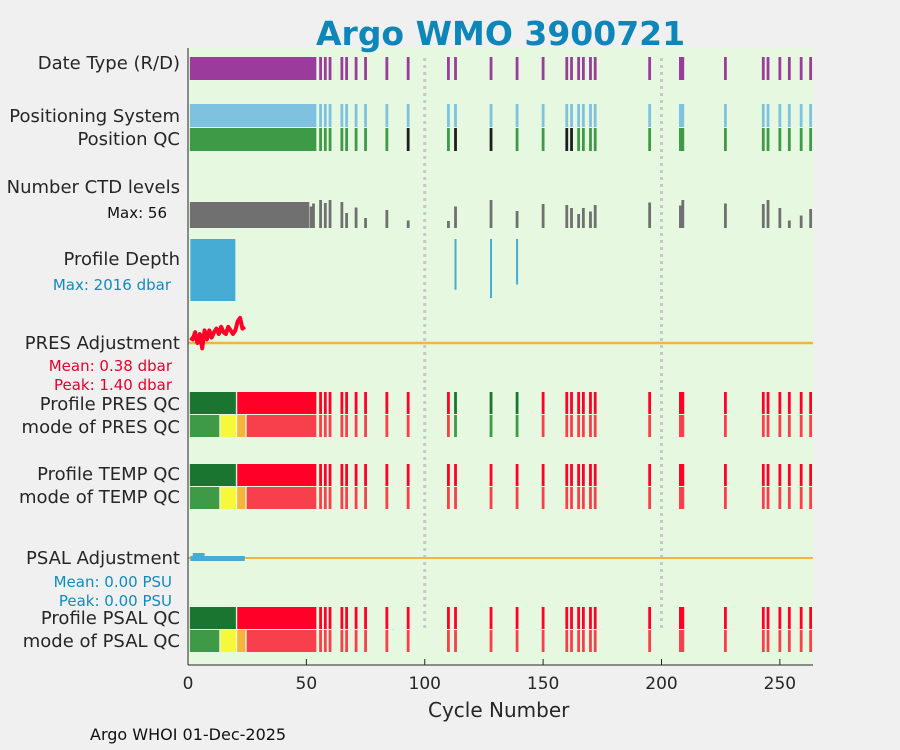 The width and height of the screenshot is (900, 750). What do you see at coordinates (108, 474) in the screenshot?
I see `label-profile-temp-qc: Profile TEMP QC` at bounding box center [108, 474].